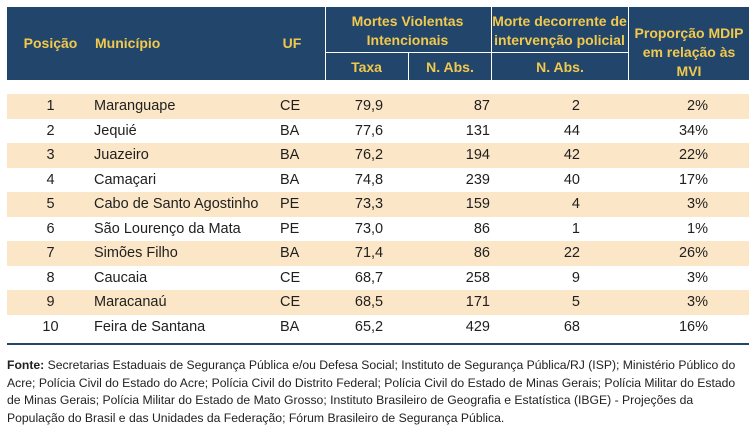 The image size is (749, 430). Describe the element at coordinates (575, 277) in the screenshot. I see `cell-mdip: 9` at that location.